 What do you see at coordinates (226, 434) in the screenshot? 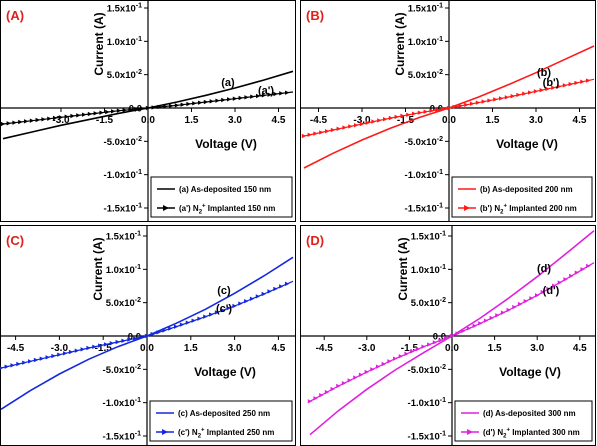
I see `legend-entry: (c') N2+ Implanted 250 nm` at bounding box center [226, 434].